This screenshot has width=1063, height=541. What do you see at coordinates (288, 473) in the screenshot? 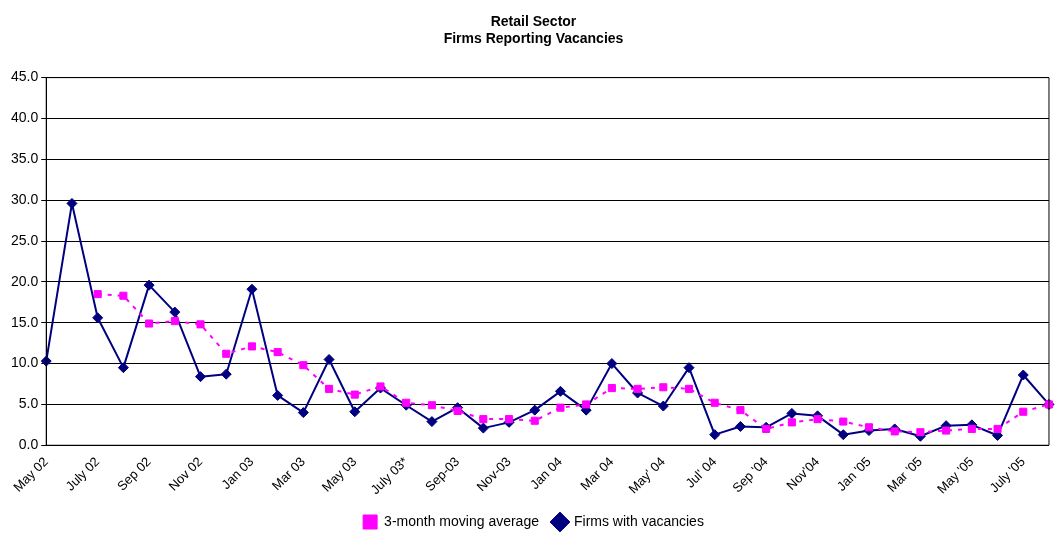
I see `x-tick-label: Mar 03` at bounding box center [288, 473].